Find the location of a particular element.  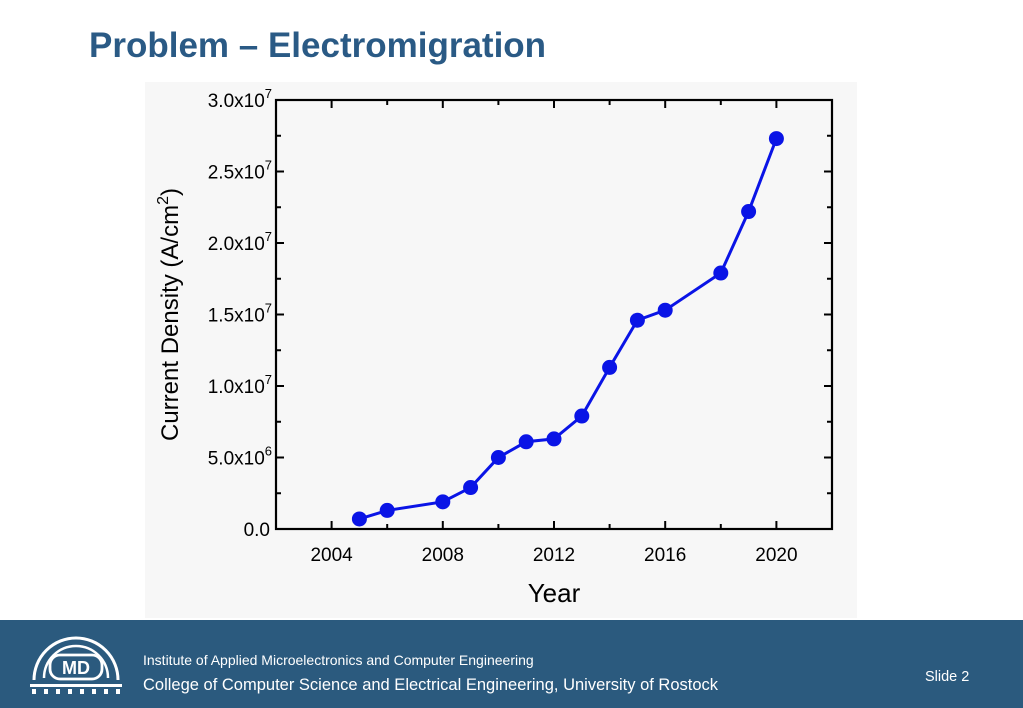

y-tick-label: 1.0x10⁷ is located at coordinates (240, 385).